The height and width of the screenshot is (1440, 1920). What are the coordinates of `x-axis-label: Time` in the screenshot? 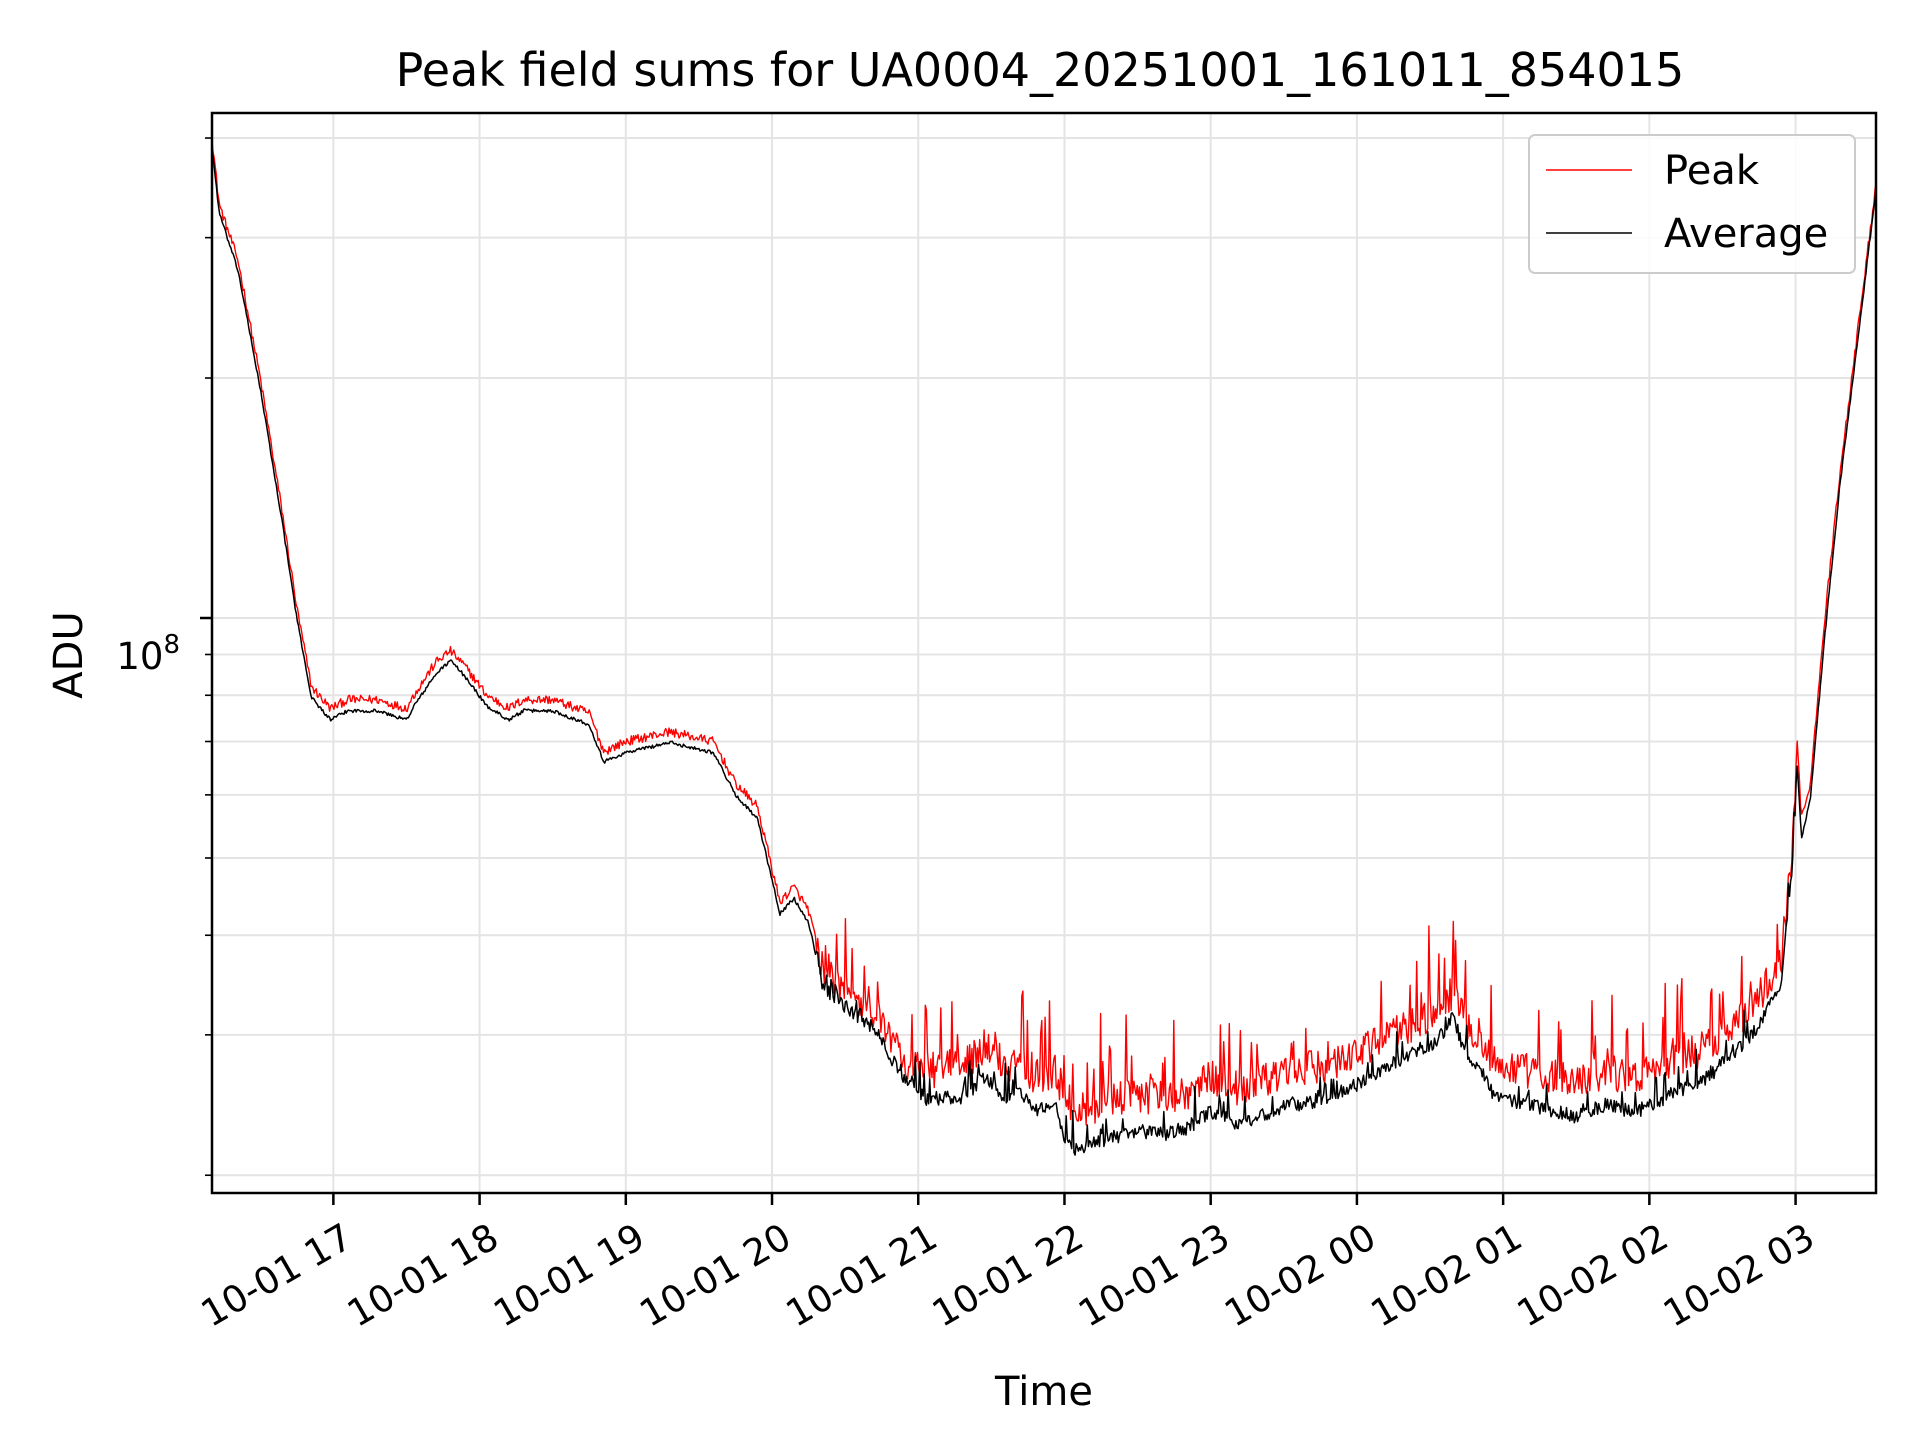 It's located at (1043, 1392).